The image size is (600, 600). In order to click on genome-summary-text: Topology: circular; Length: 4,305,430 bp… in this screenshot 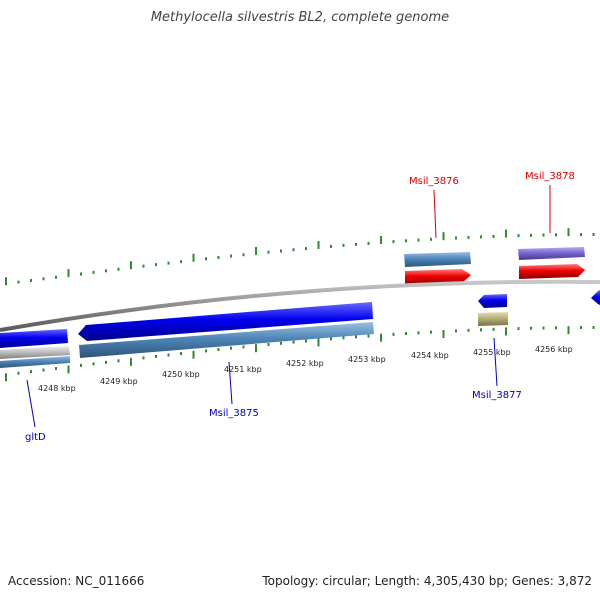, I will do `click(427, 581)`.